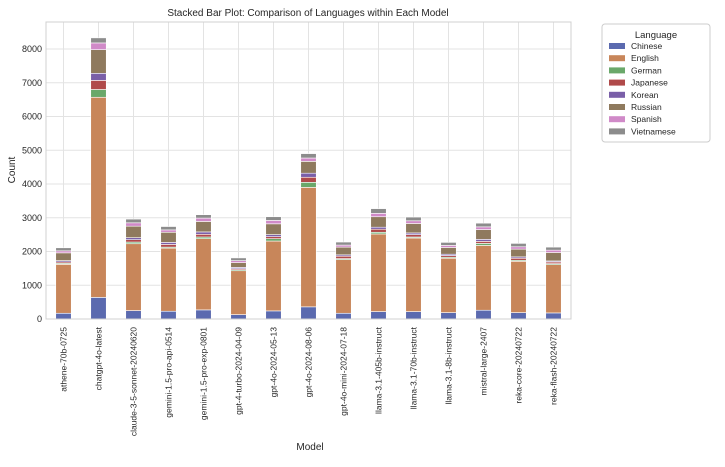 This screenshot has width=725, height=467. What do you see at coordinates (309, 447) in the screenshot?
I see `x-axis-label: Model` at bounding box center [309, 447].